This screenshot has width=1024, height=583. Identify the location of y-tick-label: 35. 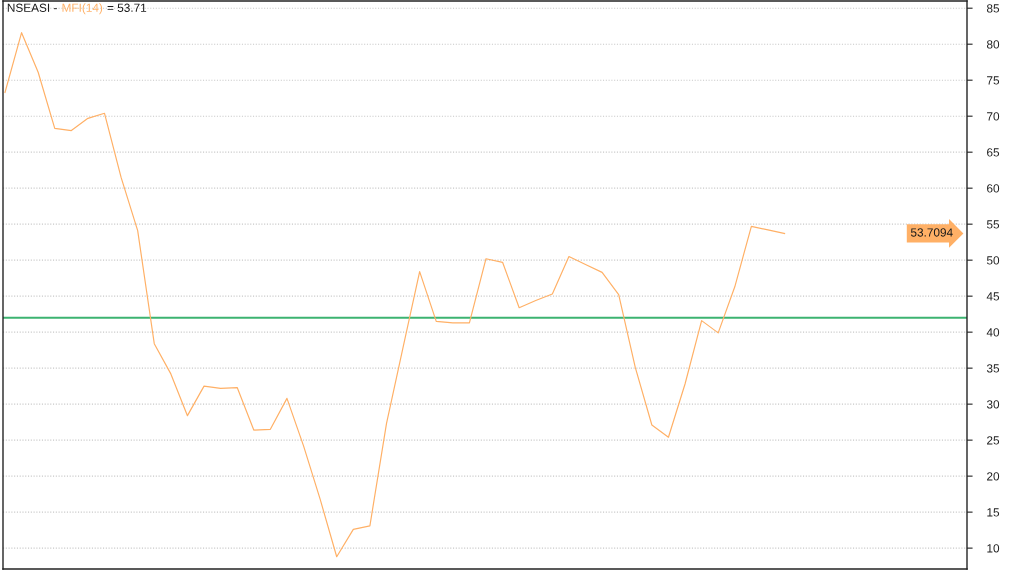
(993, 368).